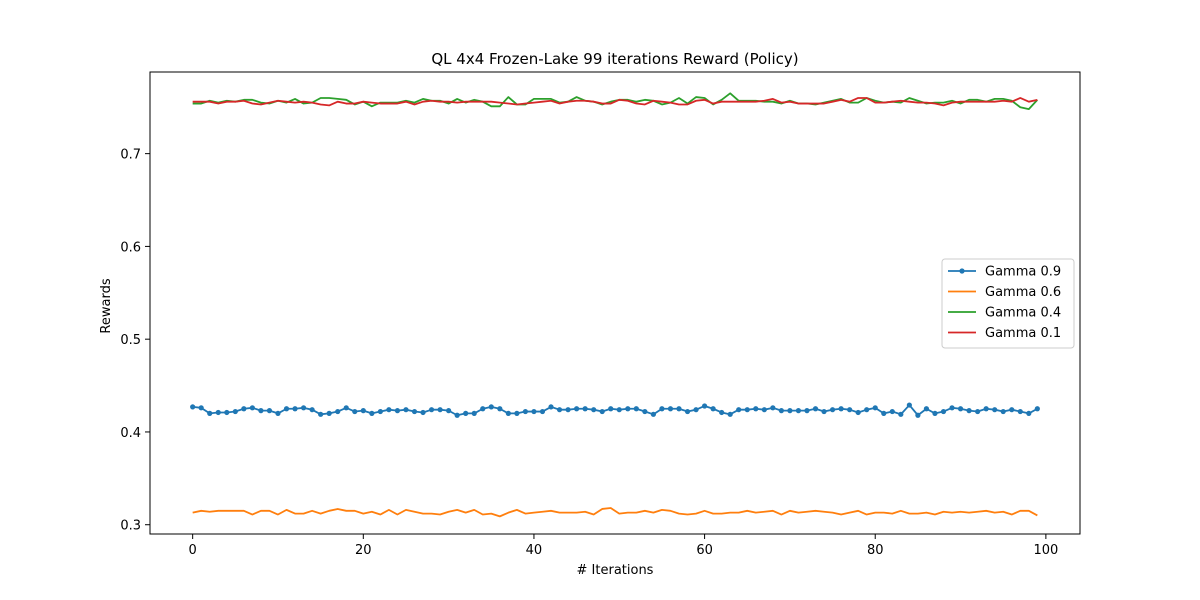 Image resolution: width=1200 pixels, height=600 pixels. What do you see at coordinates (875, 550) in the screenshot?
I see `x-tick-label: 80` at bounding box center [875, 550].